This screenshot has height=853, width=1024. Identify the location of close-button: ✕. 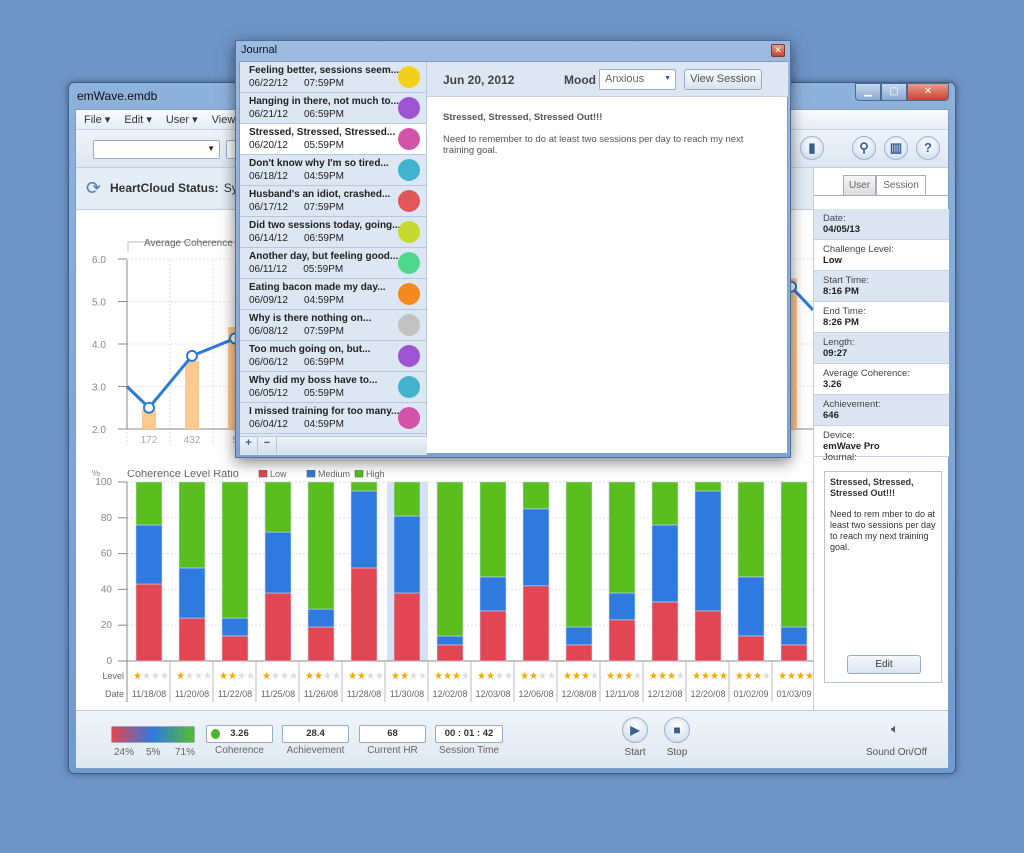
(928, 92).